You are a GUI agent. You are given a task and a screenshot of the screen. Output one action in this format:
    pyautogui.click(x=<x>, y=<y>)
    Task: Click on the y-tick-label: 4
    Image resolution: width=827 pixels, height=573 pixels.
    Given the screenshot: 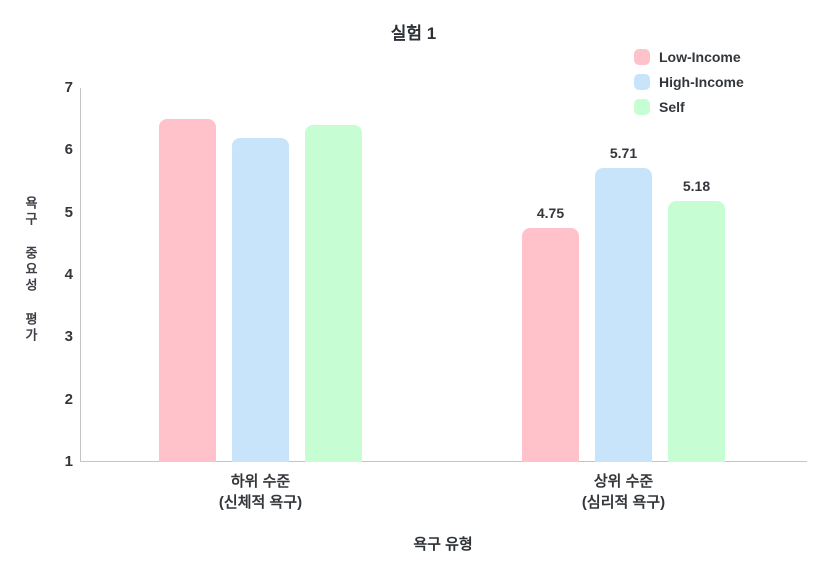 What is the action you would take?
    pyautogui.click(x=68, y=274)
    